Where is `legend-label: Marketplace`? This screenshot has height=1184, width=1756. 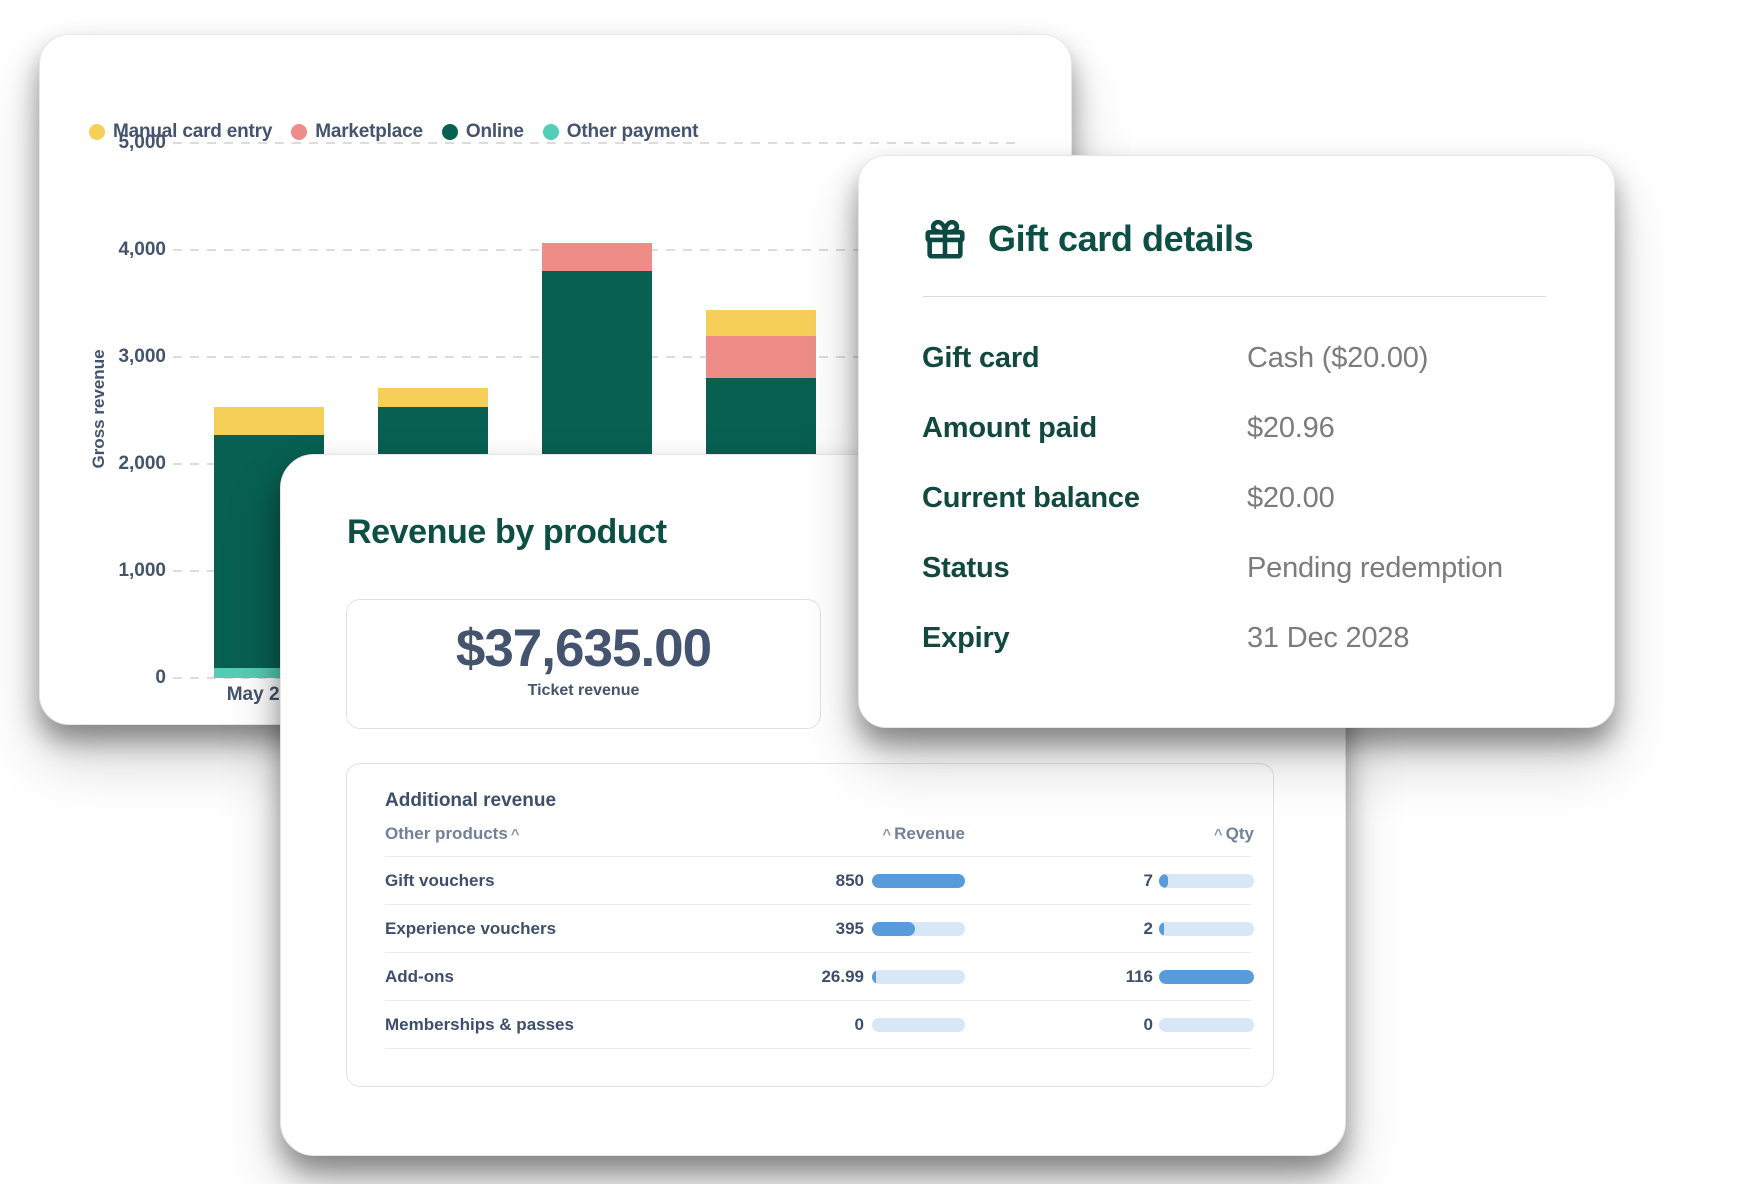
legend-label: Marketplace is located at coordinates (369, 131).